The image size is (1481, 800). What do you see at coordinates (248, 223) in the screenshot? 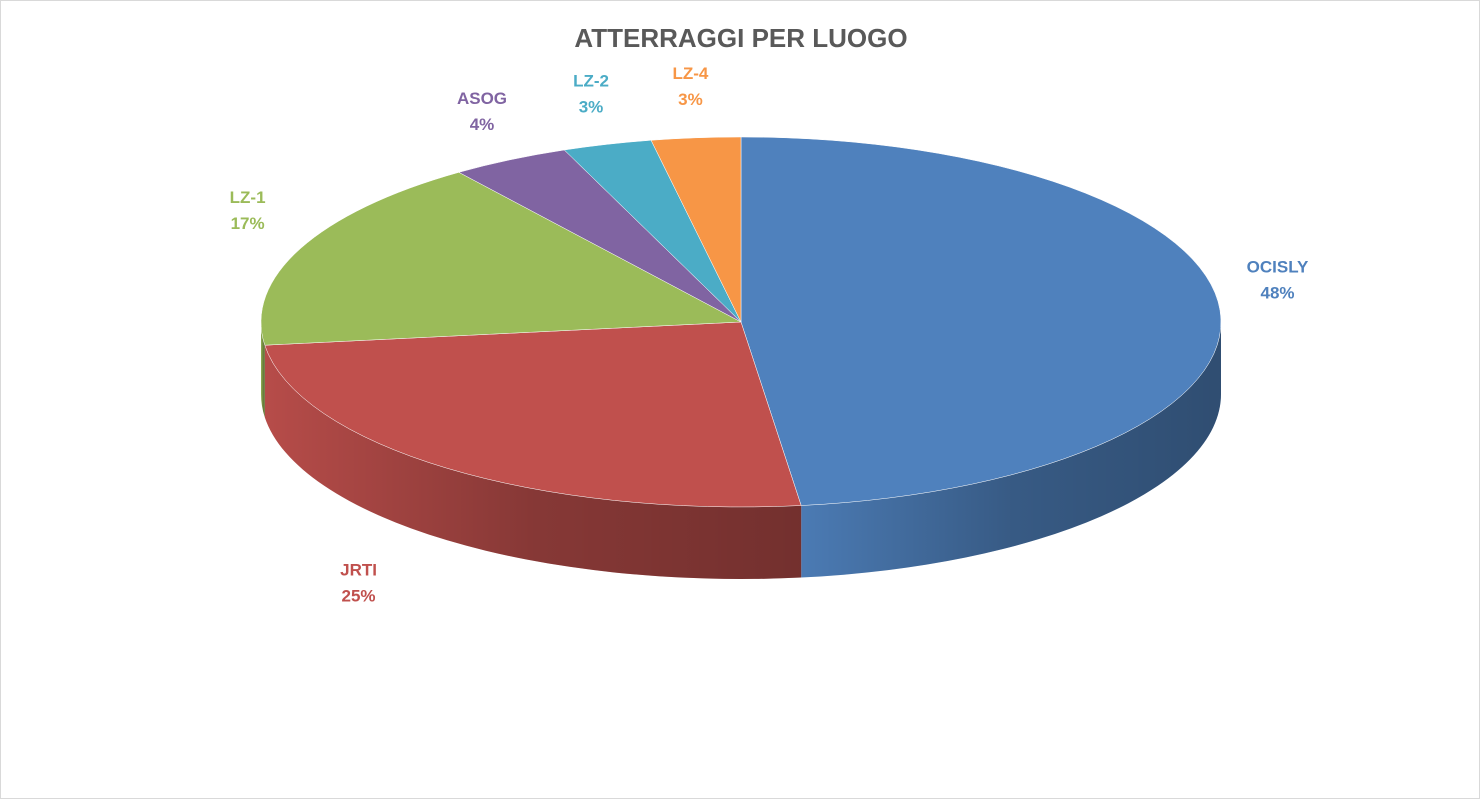
I see `value-label: 17%` at bounding box center [248, 223].